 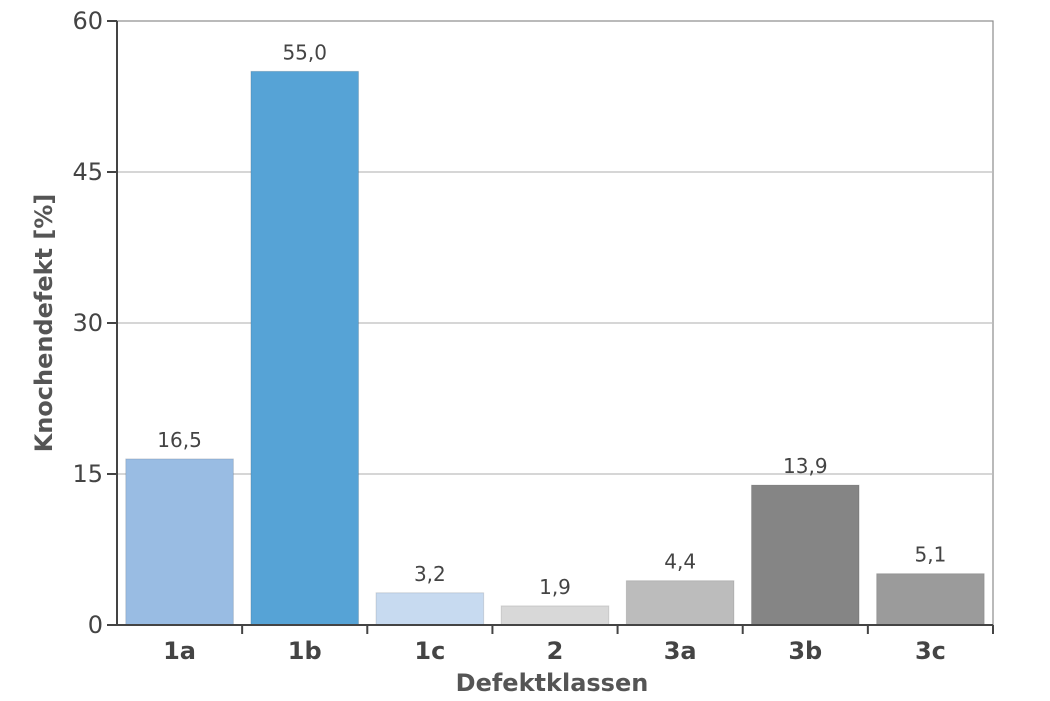 What do you see at coordinates (680, 651) in the screenshot?
I see `x-tick-label-3a: 3a` at bounding box center [680, 651].